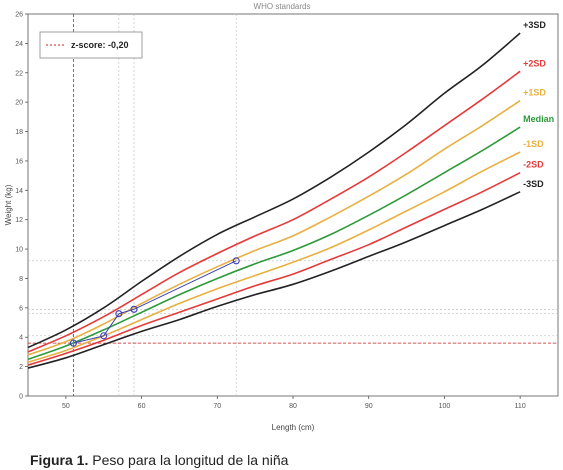 Image resolution: width=563 pixels, height=470 pixels. Describe the element at coordinates (19, 44) in the screenshot. I see `y-tick-label-24: 24` at that location.